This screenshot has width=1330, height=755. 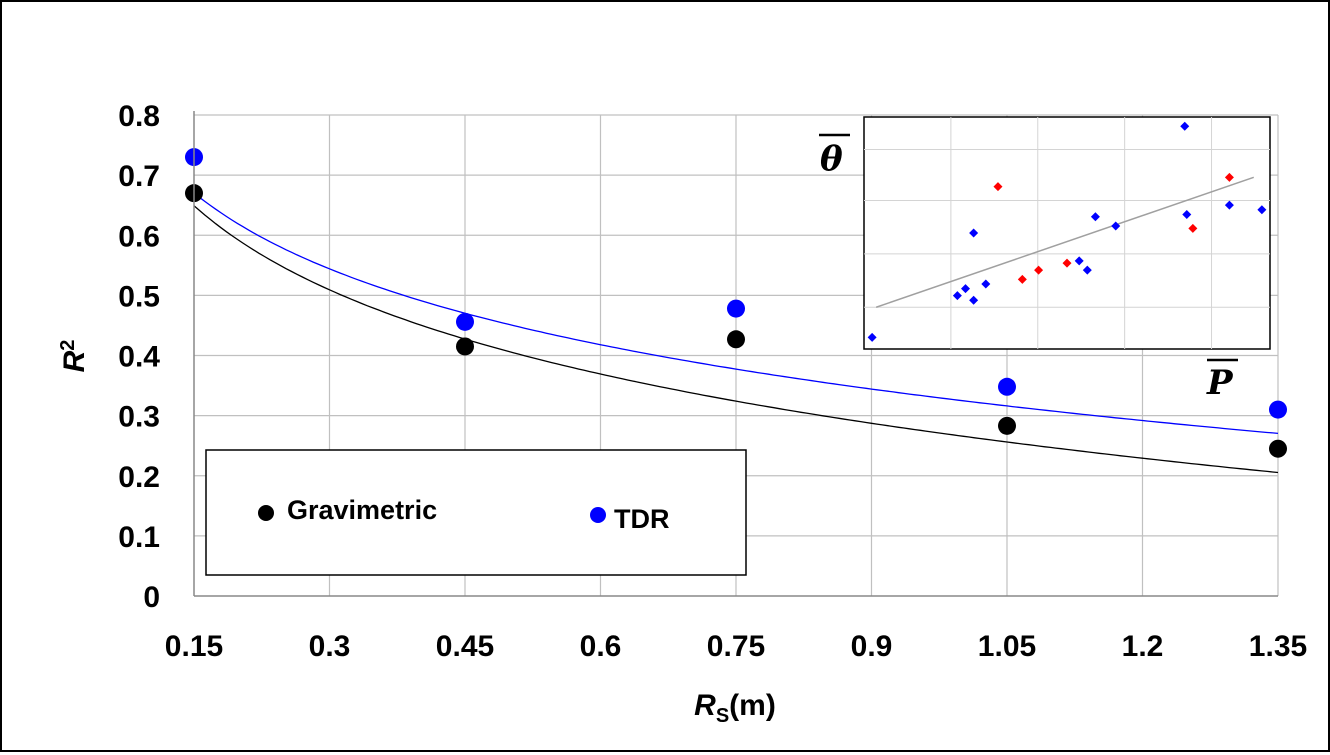 What do you see at coordinates (74, 356) in the screenshot?
I see `y-axis-title: R2` at bounding box center [74, 356].